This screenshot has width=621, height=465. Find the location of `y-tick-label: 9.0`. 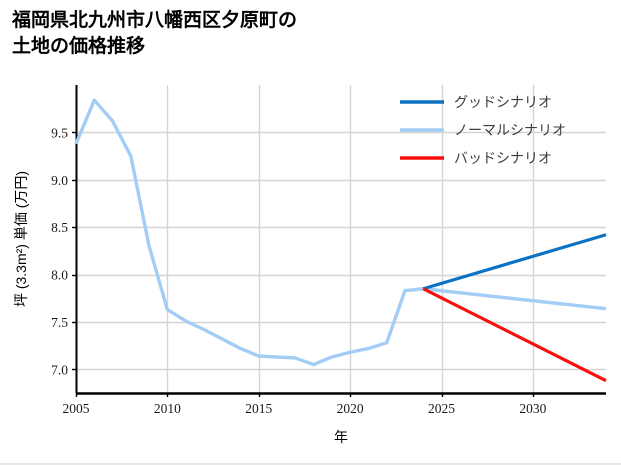

y-tick-label: 9.0 is located at coordinates (59, 180).